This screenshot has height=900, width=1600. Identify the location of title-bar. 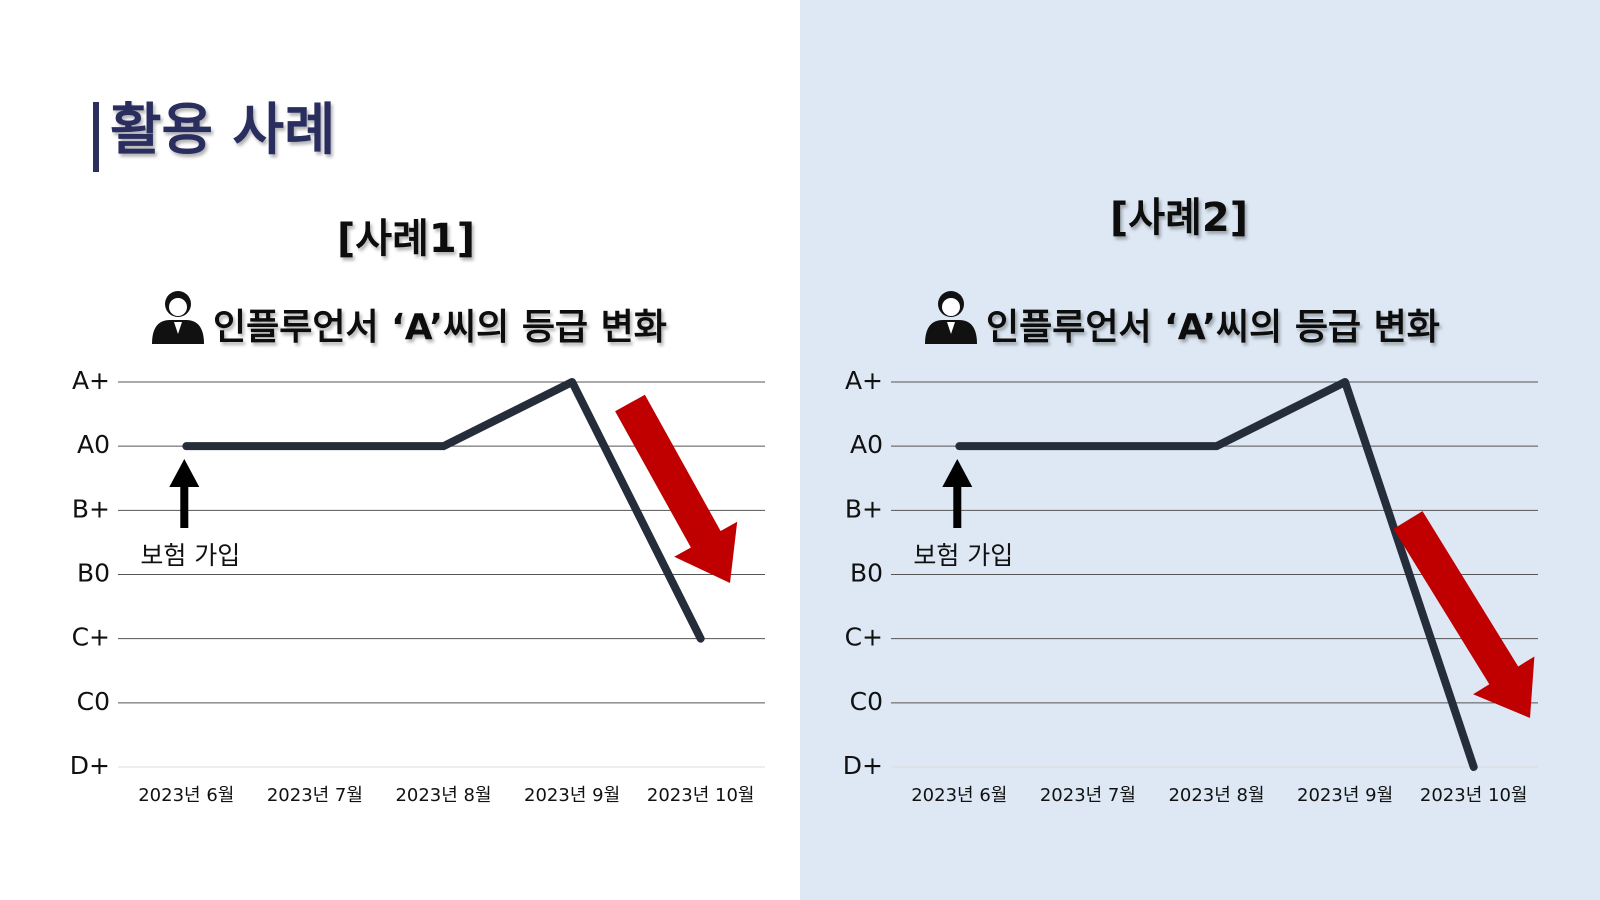
(96, 137).